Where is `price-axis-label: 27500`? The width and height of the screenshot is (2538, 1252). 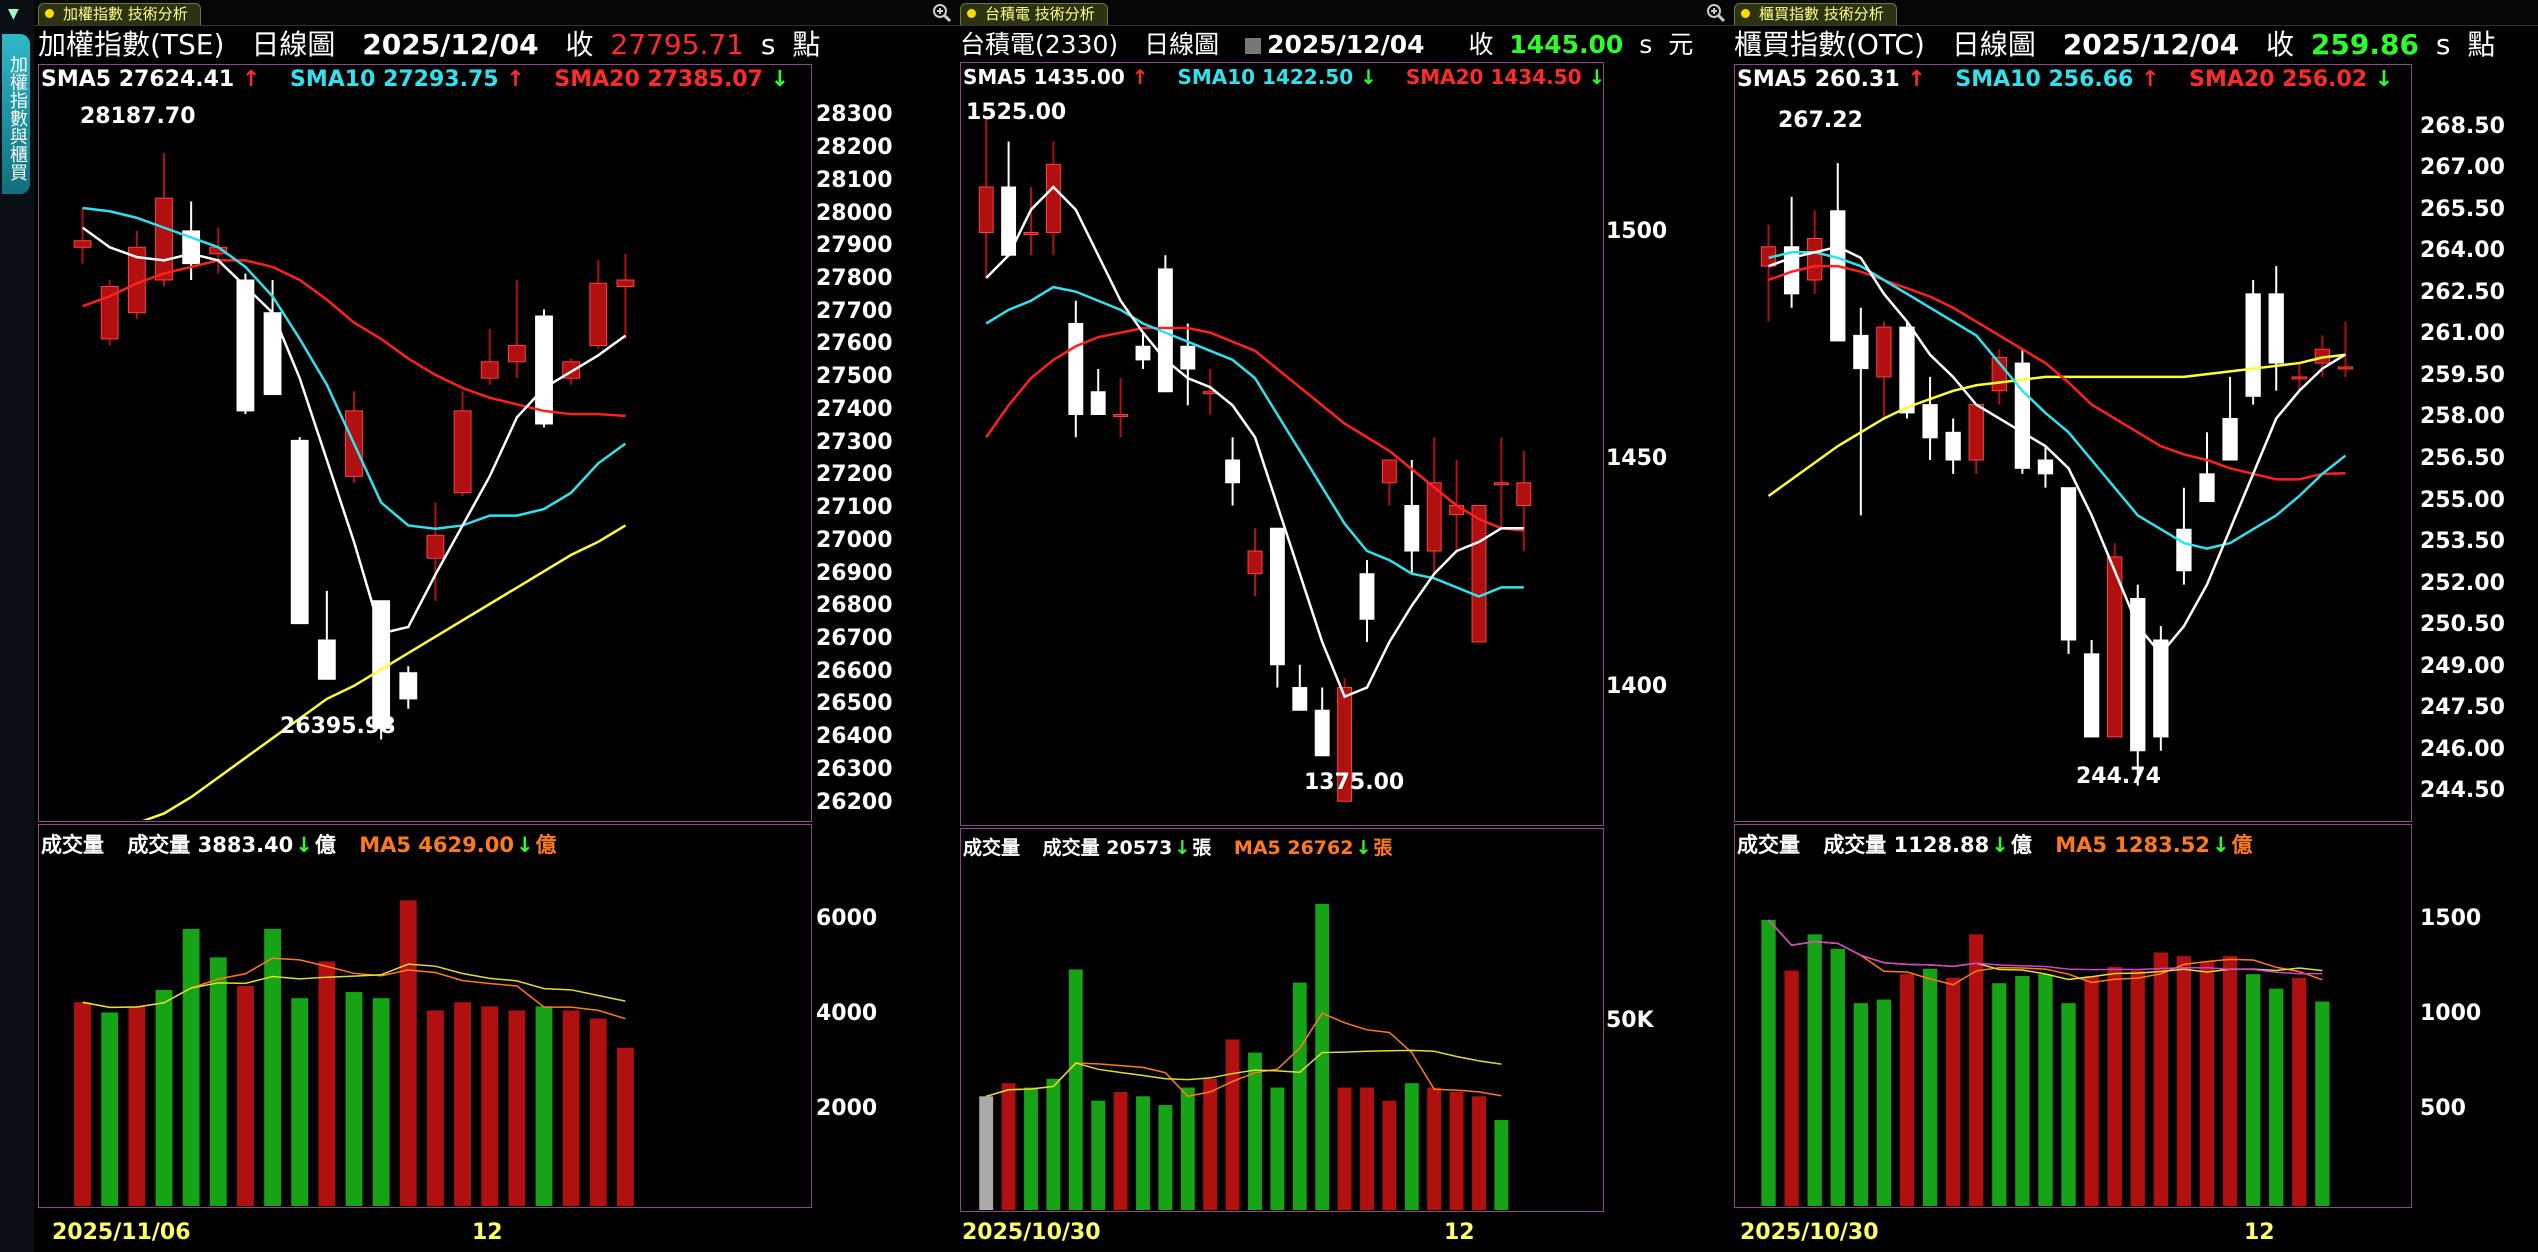 price-axis-label: 27500 is located at coordinates (854, 377).